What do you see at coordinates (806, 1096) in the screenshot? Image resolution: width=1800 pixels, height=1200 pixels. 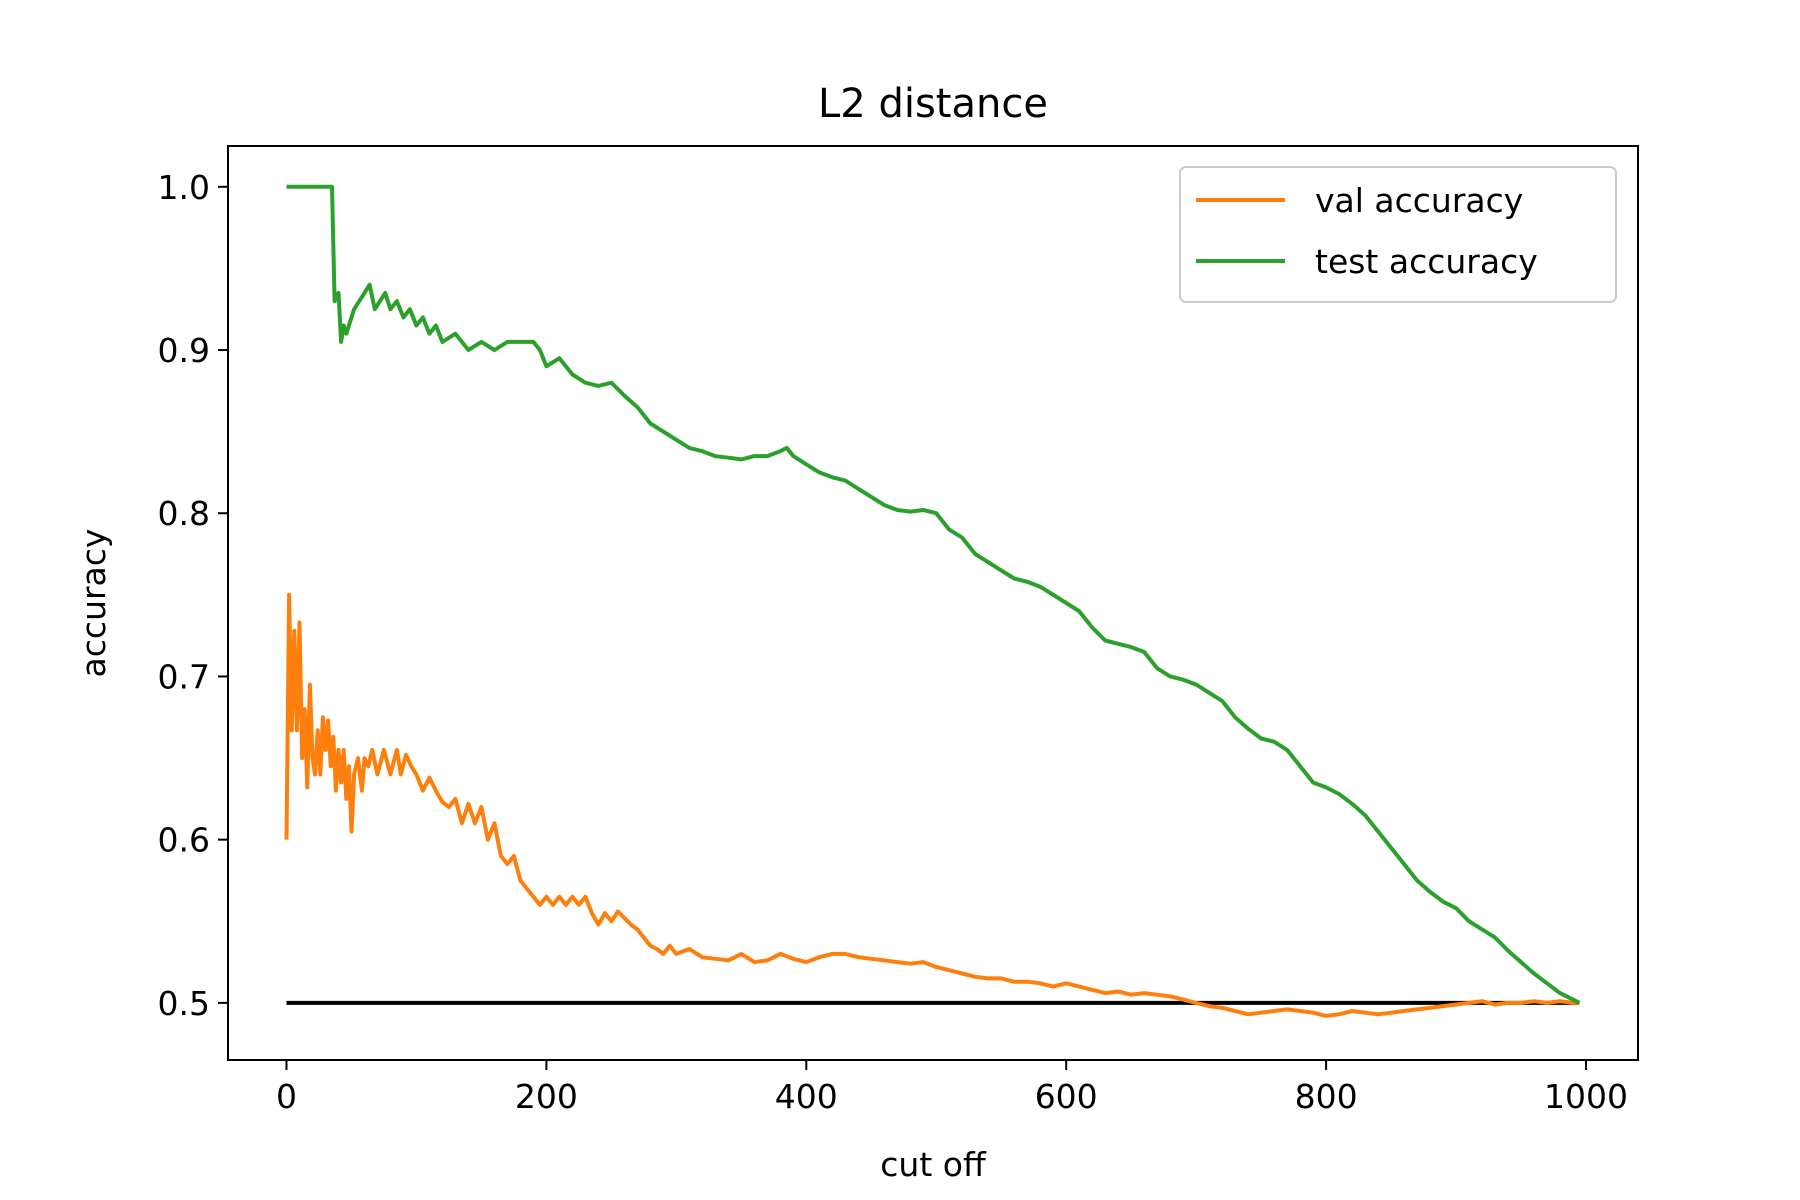 I see `x-tick-label: 400` at bounding box center [806, 1096].